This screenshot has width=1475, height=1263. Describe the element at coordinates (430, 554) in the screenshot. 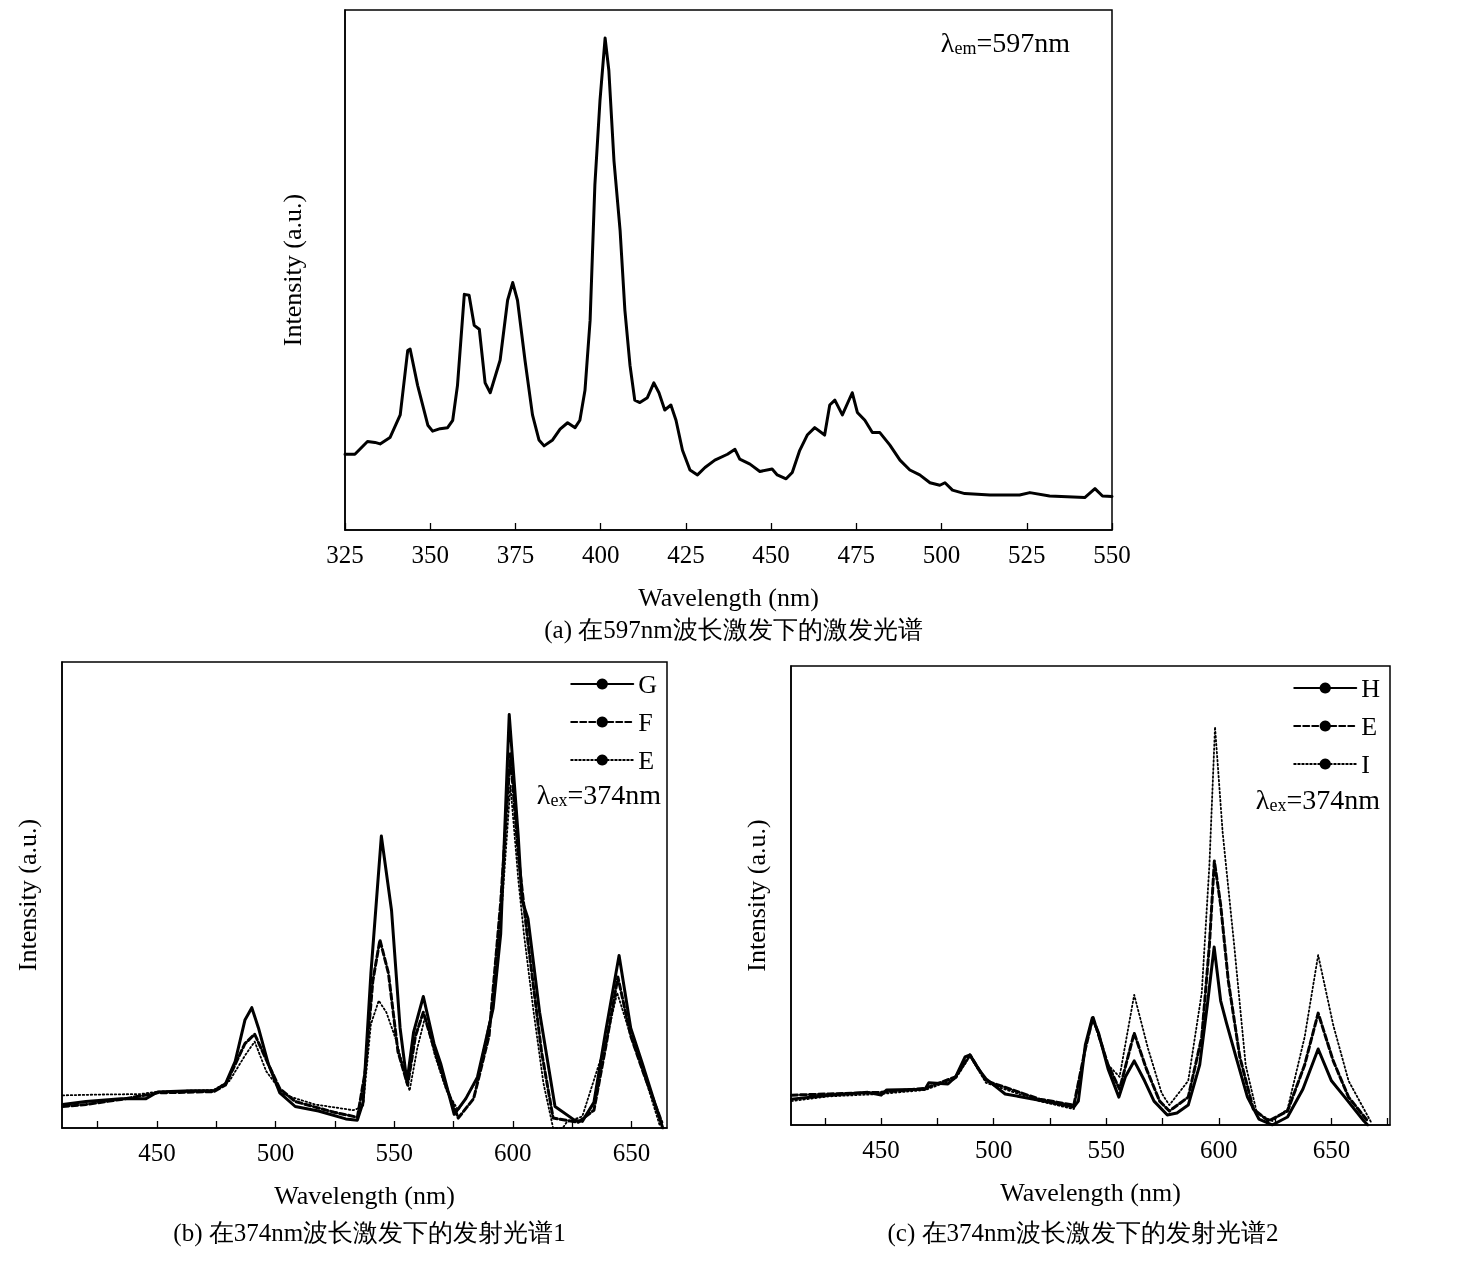

I see `x-tick-label: 350` at that location.